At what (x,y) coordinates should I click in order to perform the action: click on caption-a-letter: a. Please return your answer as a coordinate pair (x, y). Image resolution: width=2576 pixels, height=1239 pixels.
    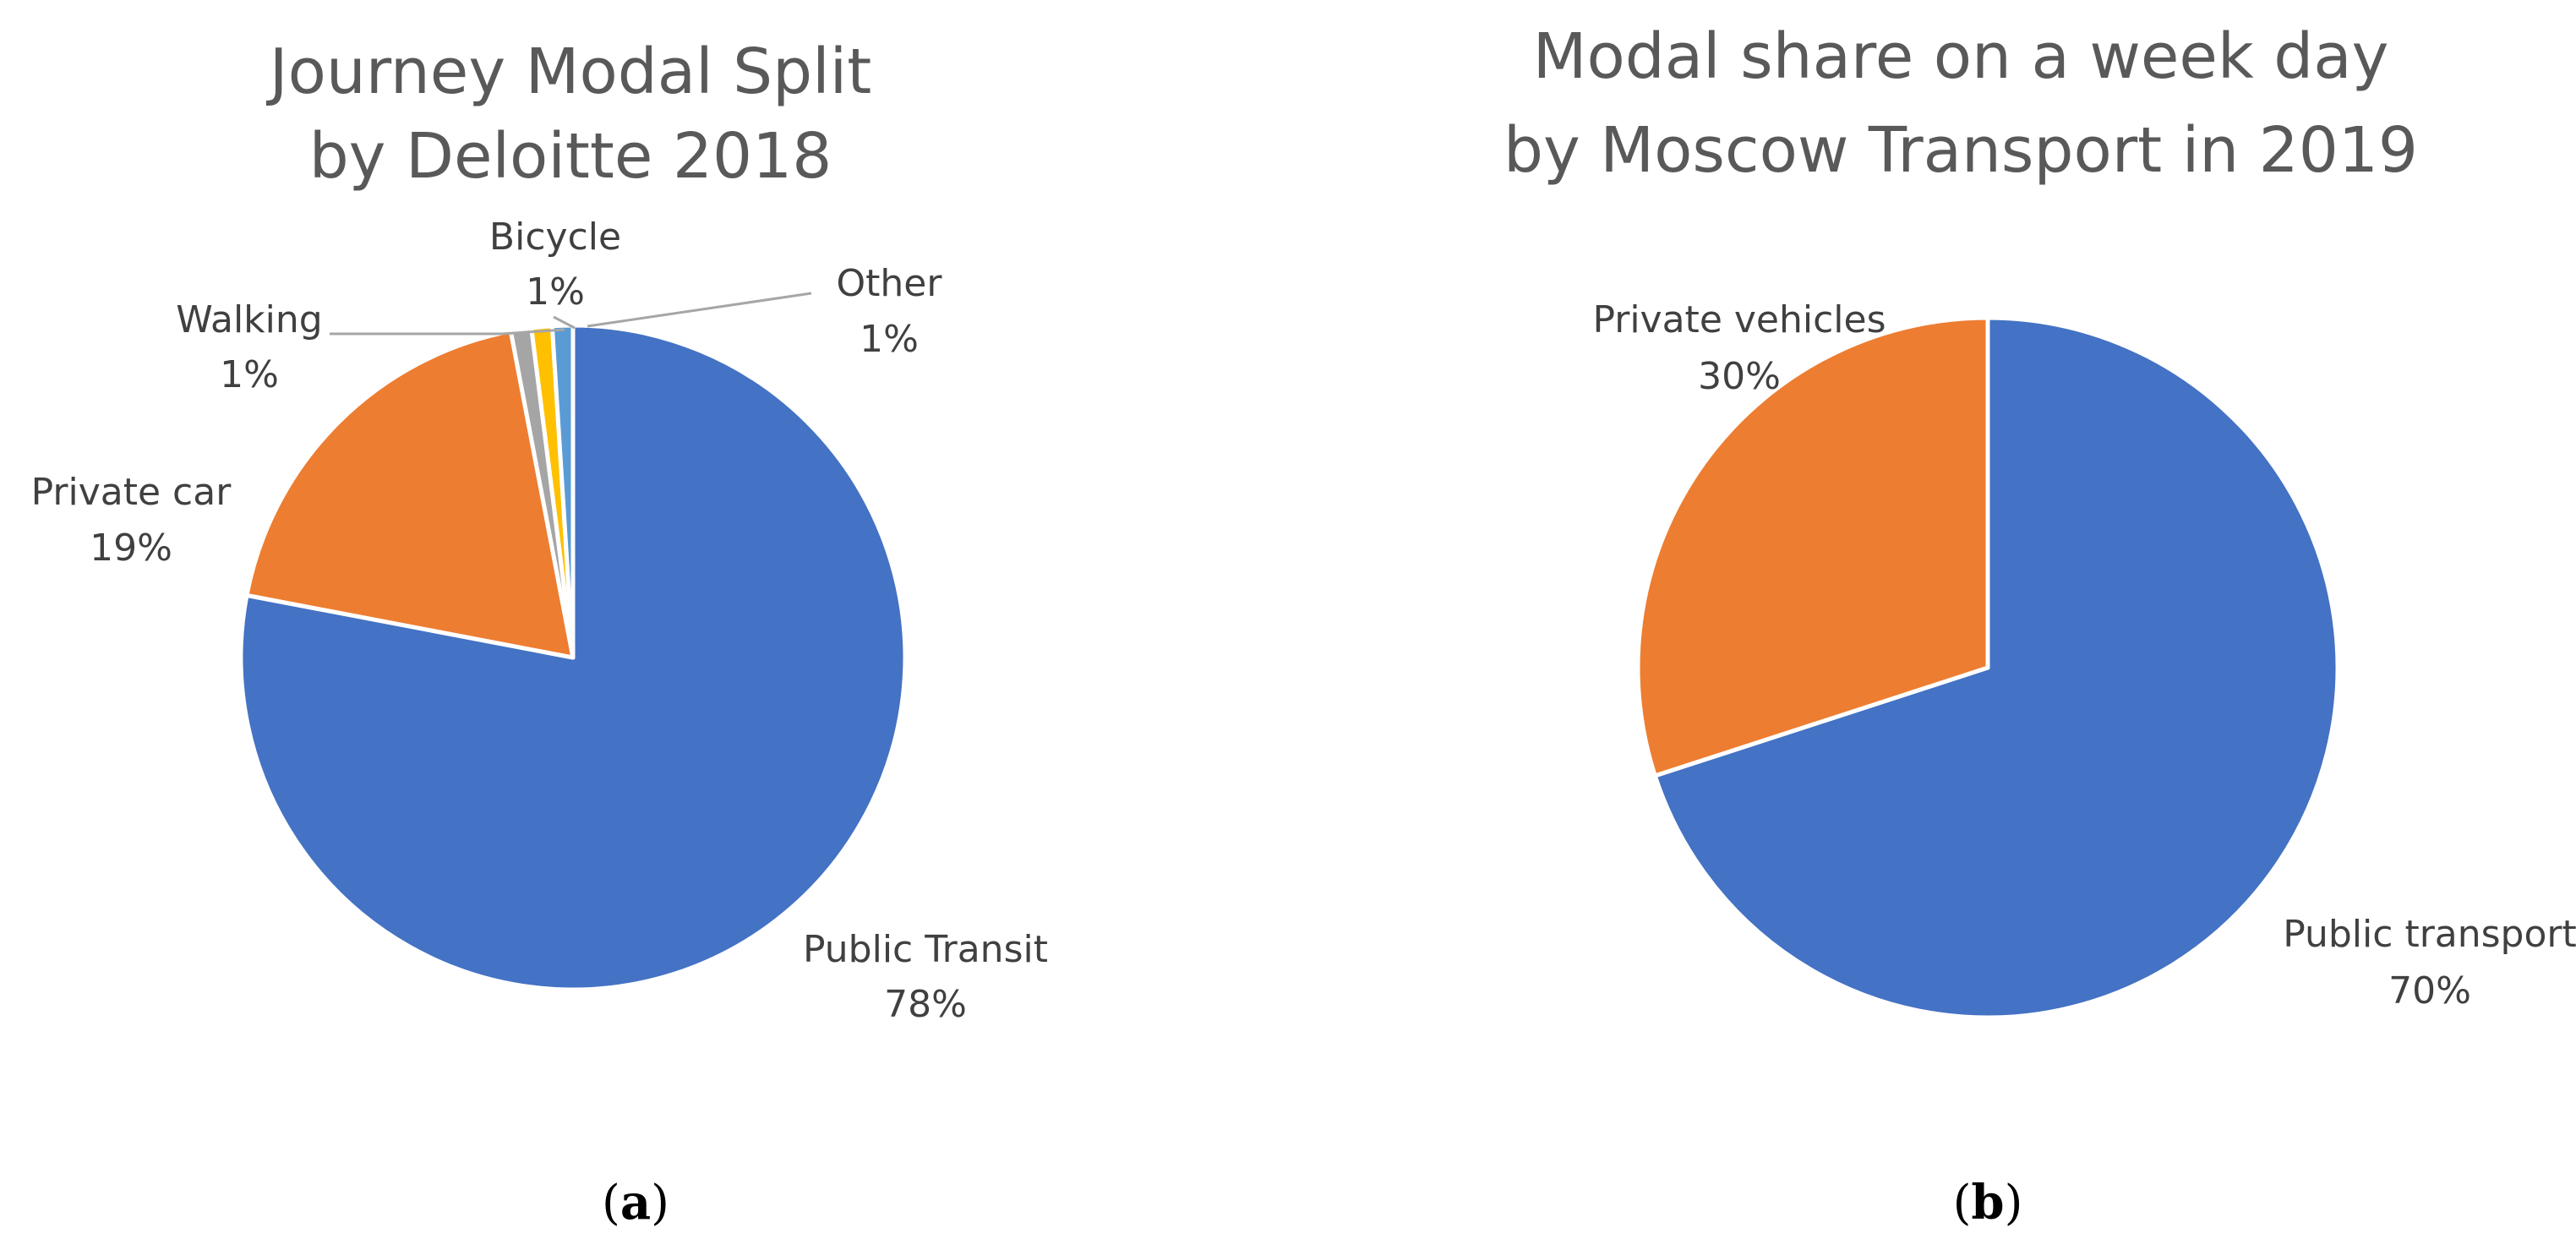
    Looking at the image, I should click on (635, 1203).